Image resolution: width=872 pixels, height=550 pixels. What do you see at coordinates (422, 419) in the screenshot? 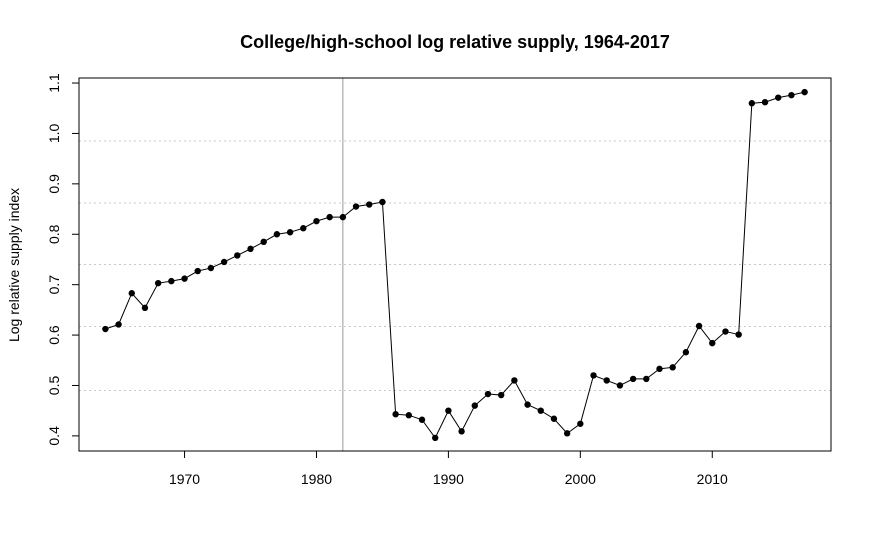
I see `data-point-1988` at bounding box center [422, 419].